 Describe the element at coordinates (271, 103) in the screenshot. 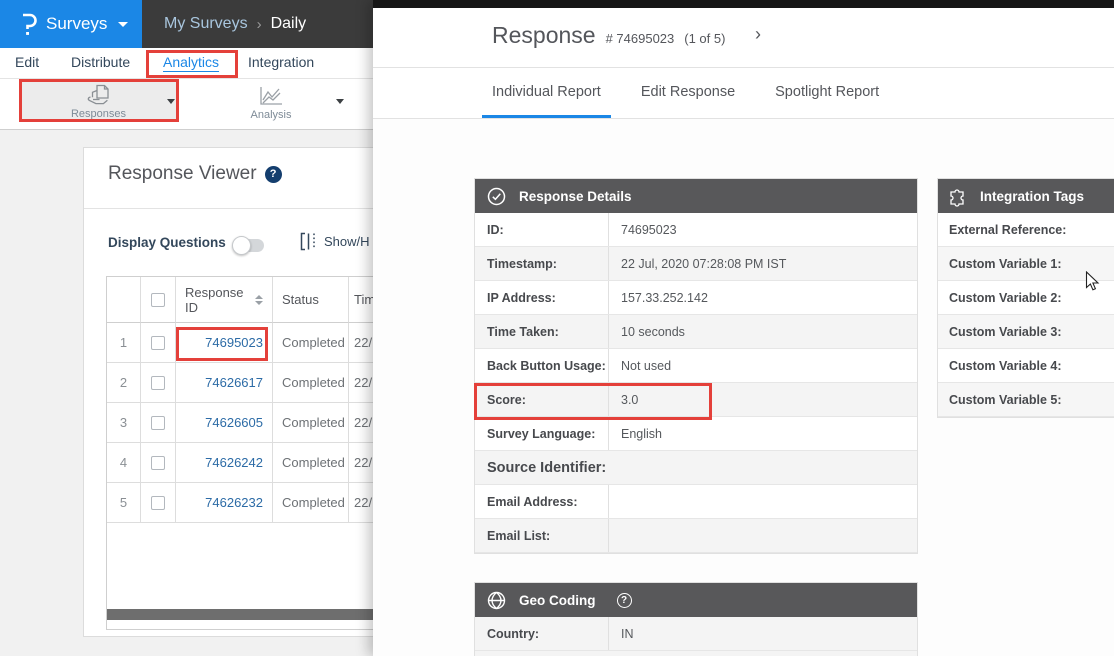

I see `analysis-button: Analysis` at that location.